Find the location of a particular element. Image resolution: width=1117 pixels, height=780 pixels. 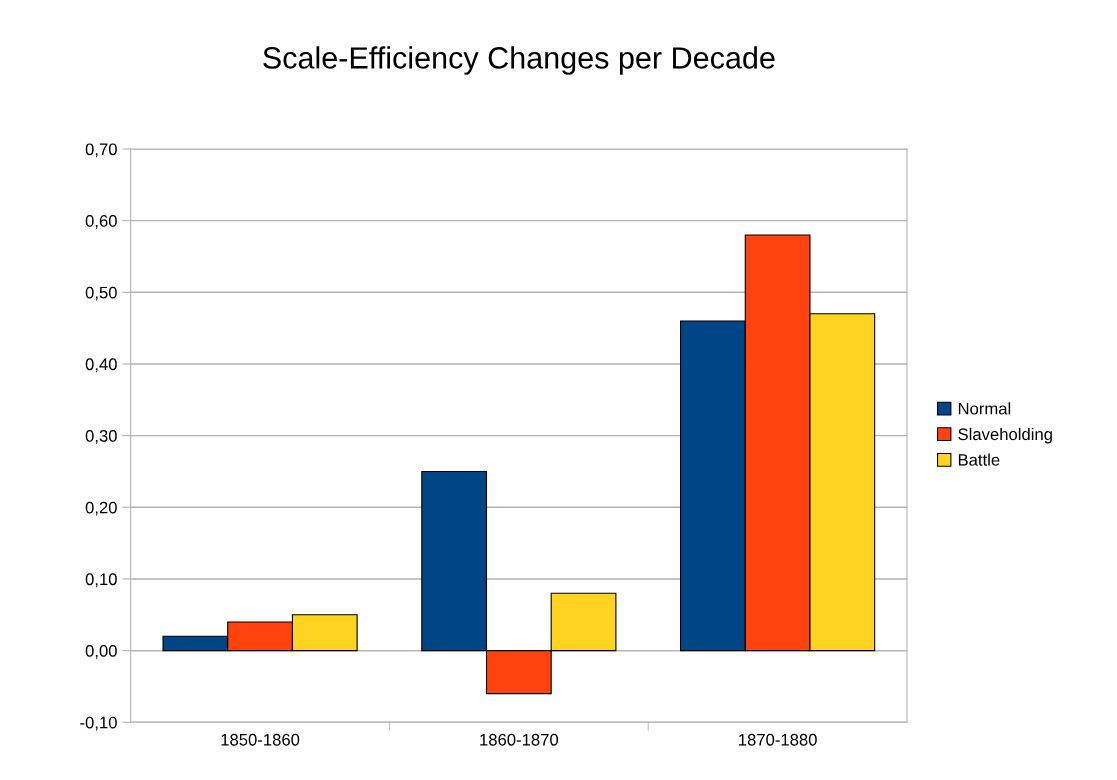

y-tick-label: 0,50 is located at coordinates (101, 293).